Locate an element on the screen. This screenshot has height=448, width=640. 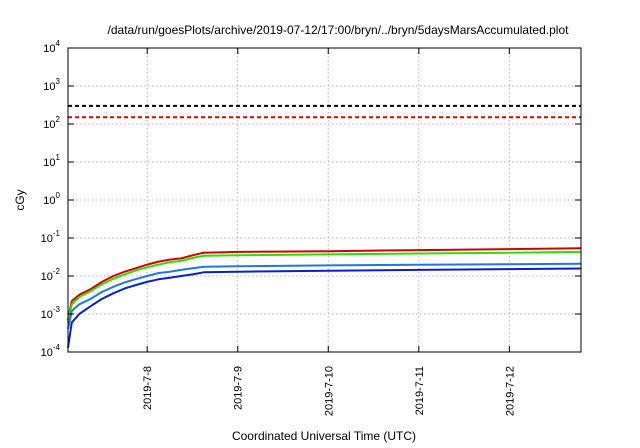
y-tick-label: 10⁻¹ is located at coordinates (51, 237).